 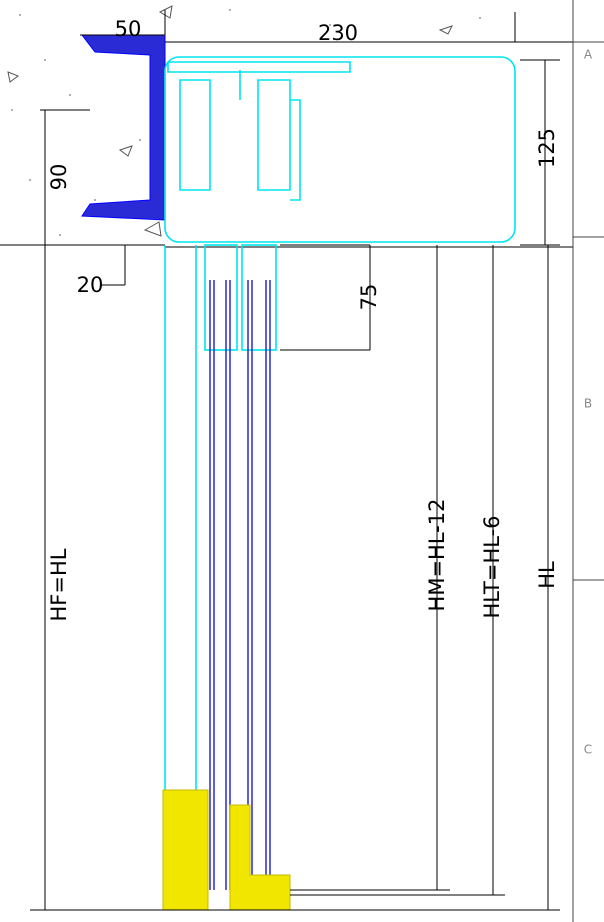 What do you see at coordinates (492, 566) in the screenshot?
I see `dimension-label: HLT=HL-6` at bounding box center [492, 566].